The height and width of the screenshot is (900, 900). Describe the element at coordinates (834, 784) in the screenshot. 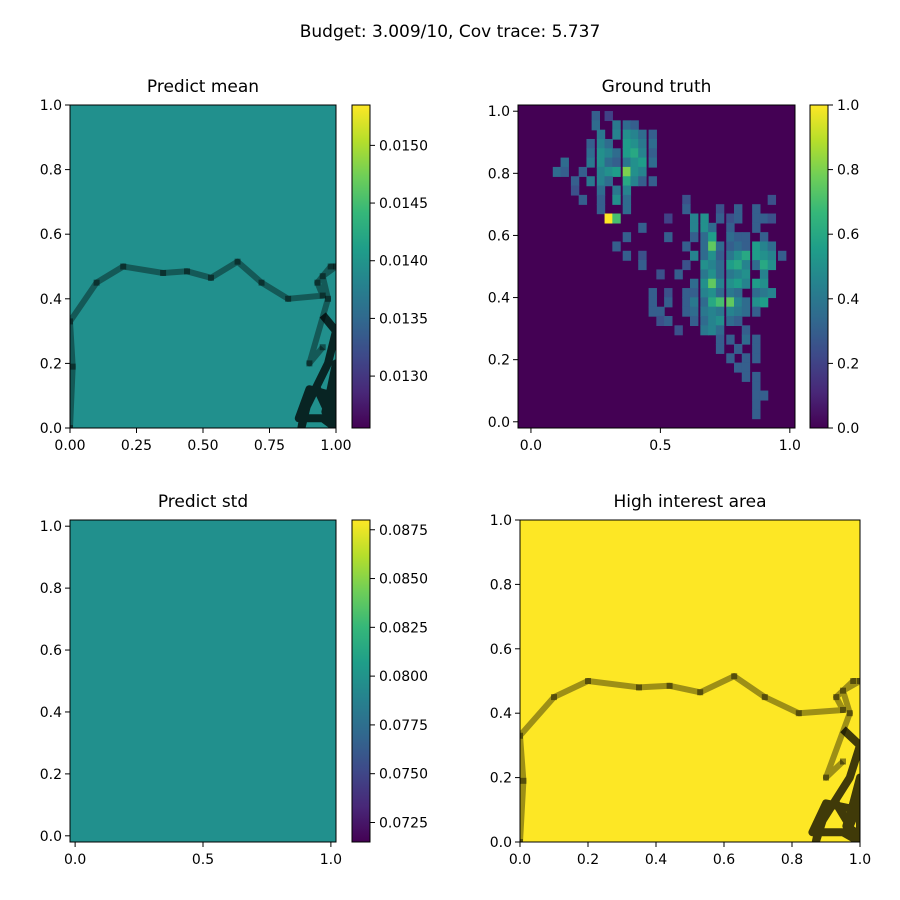

I see `path-trace-recent` at that location.